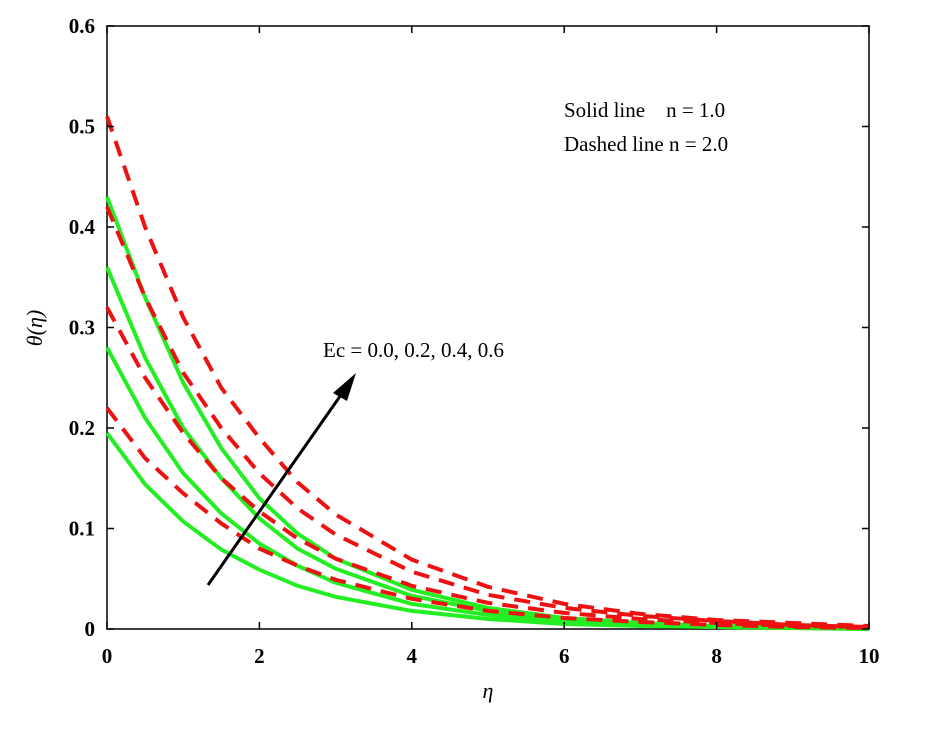 Image resolution: width=930 pixels, height=729 pixels. Describe the element at coordinates (82, 529) in the screenshot. I see `y-tick-label: 0.1` at that location.